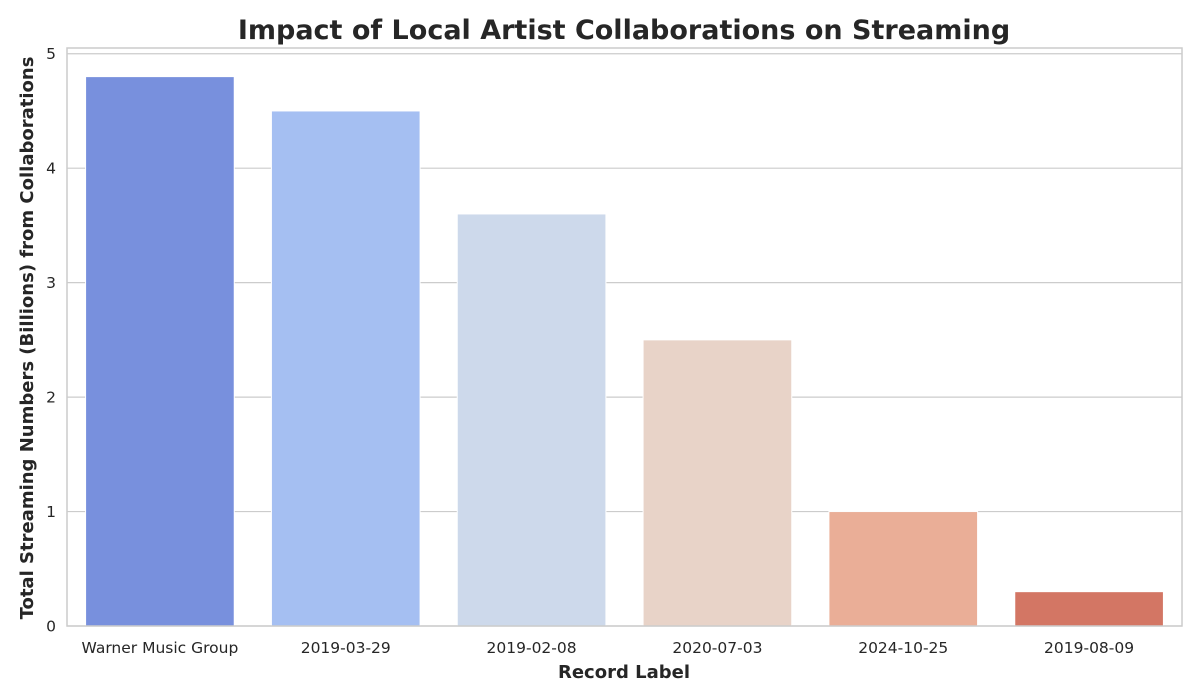  I want to click on x-axis-label: Record Label, so click(624, 672).